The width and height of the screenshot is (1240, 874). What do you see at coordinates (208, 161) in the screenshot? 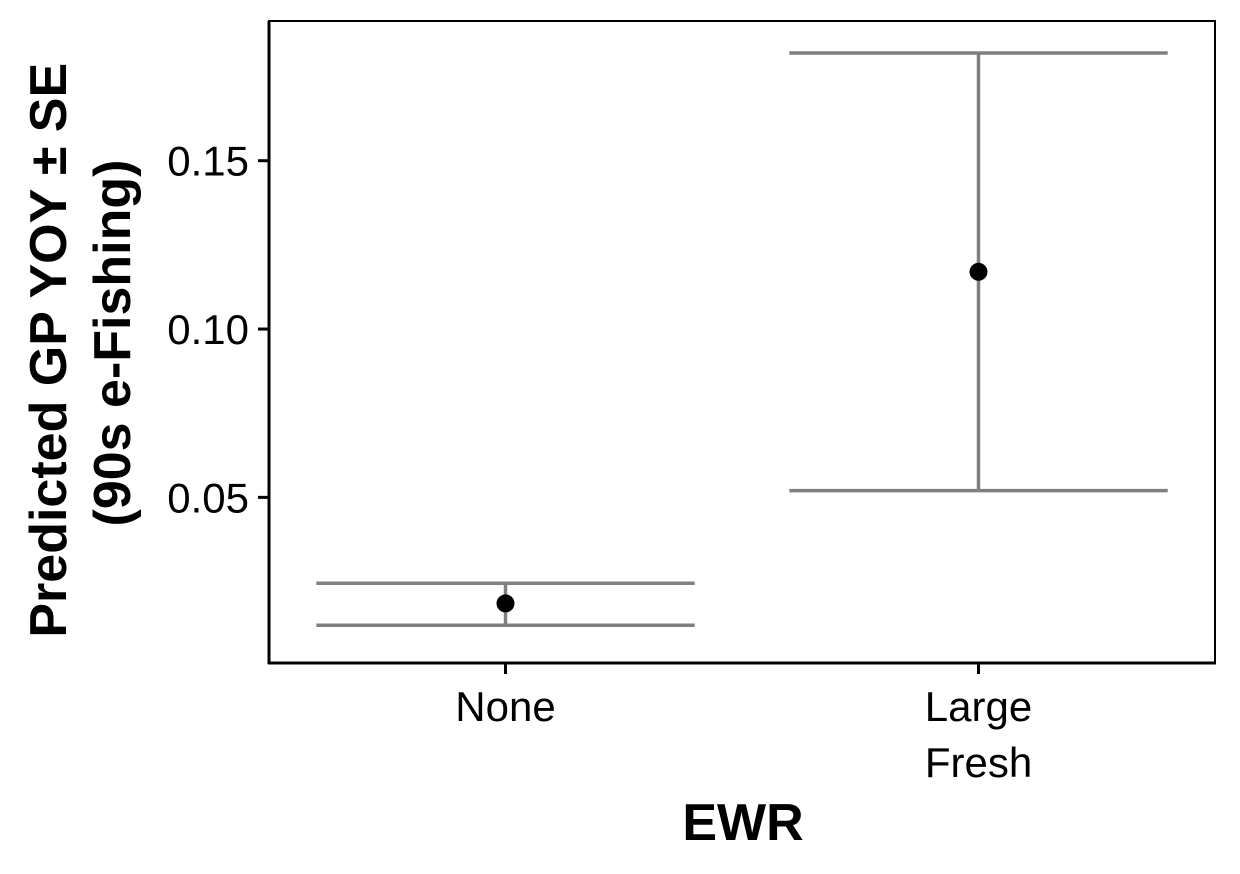
I see `y-tick-label: 0.15` at bounding box center [208, 161].